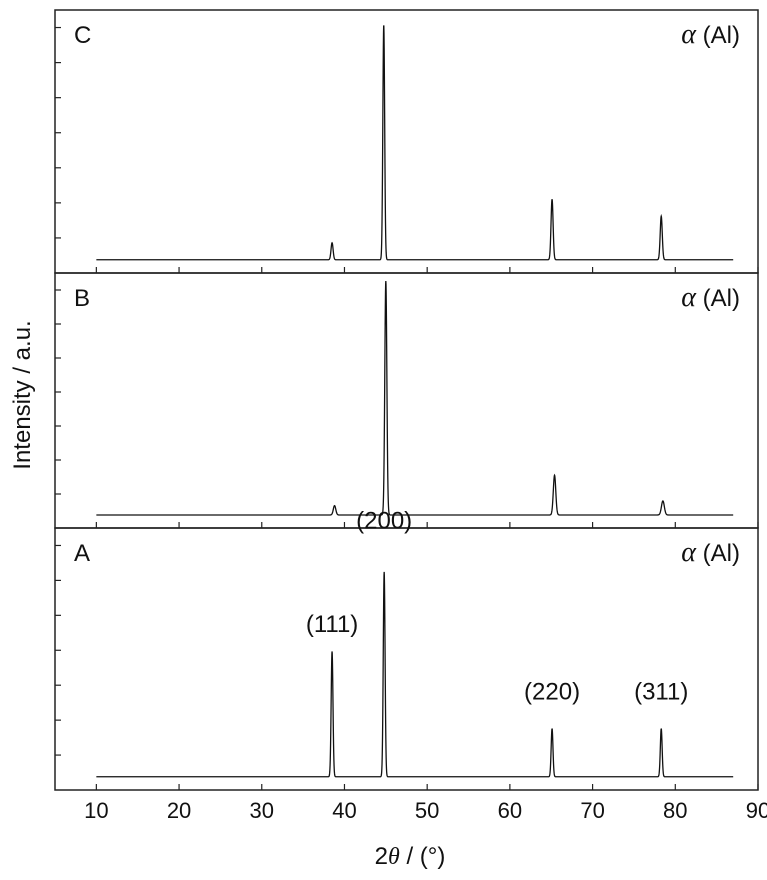 Image resolution: width=767 pixels, height=880 pixels. Describe the element at coordinates (262, 810) in the screenshot. I see `x-tick-label: 30` at that location.